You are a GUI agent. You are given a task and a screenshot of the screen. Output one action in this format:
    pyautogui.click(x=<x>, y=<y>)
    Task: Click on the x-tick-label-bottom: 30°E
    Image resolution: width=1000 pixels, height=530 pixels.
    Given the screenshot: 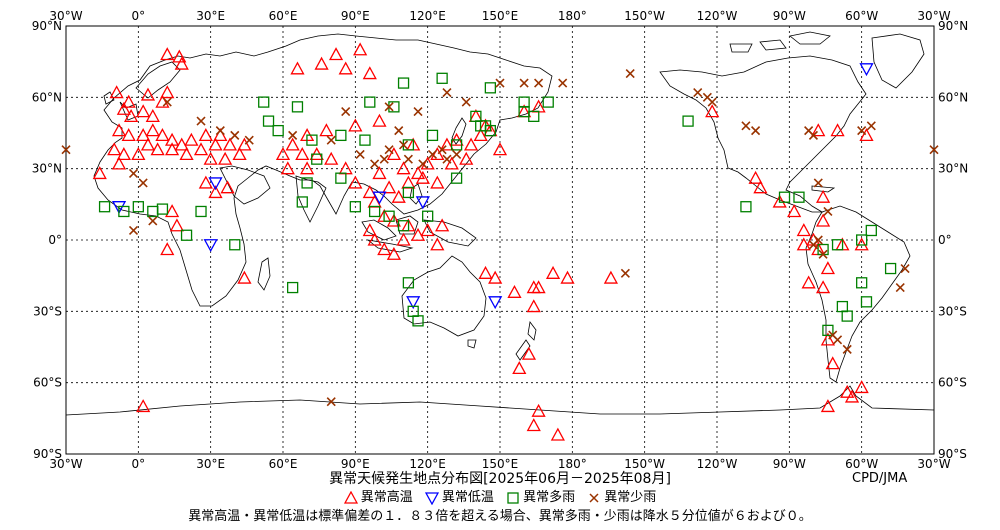 What is the action you would take?
    pyautogui.click(x=210, y=463)
    